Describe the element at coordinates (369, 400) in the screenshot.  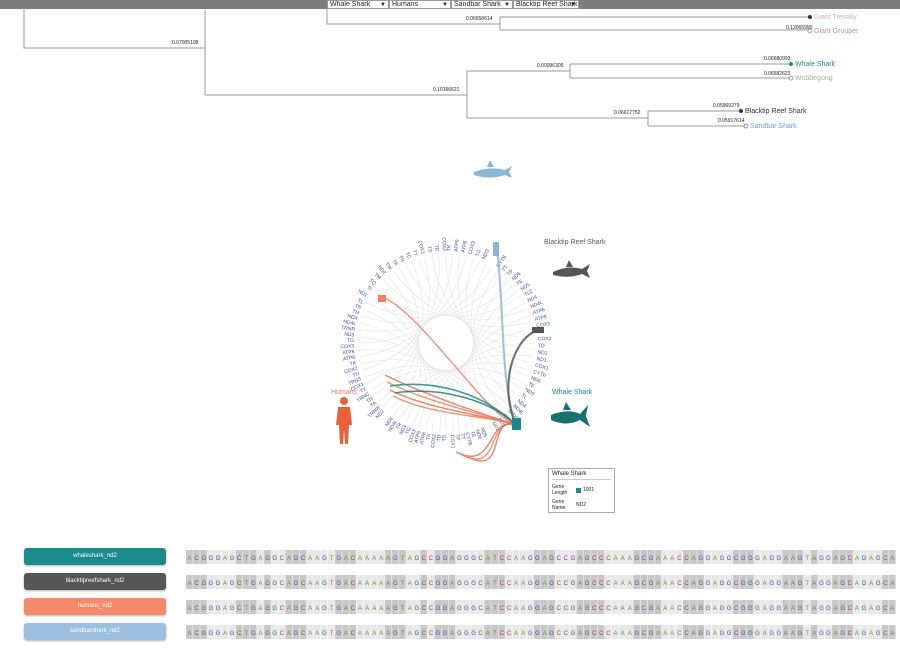
I see `gene-label: TN` at that location.